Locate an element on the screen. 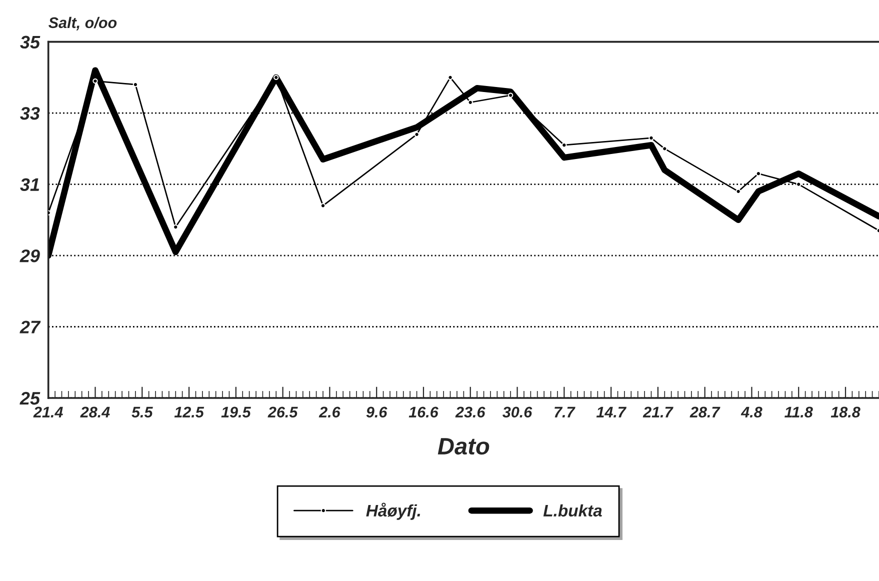 Image resolution: width=879 pixels, height=581 pixels. x-tick-label: 11.8 is located at coordinates (798, 412).